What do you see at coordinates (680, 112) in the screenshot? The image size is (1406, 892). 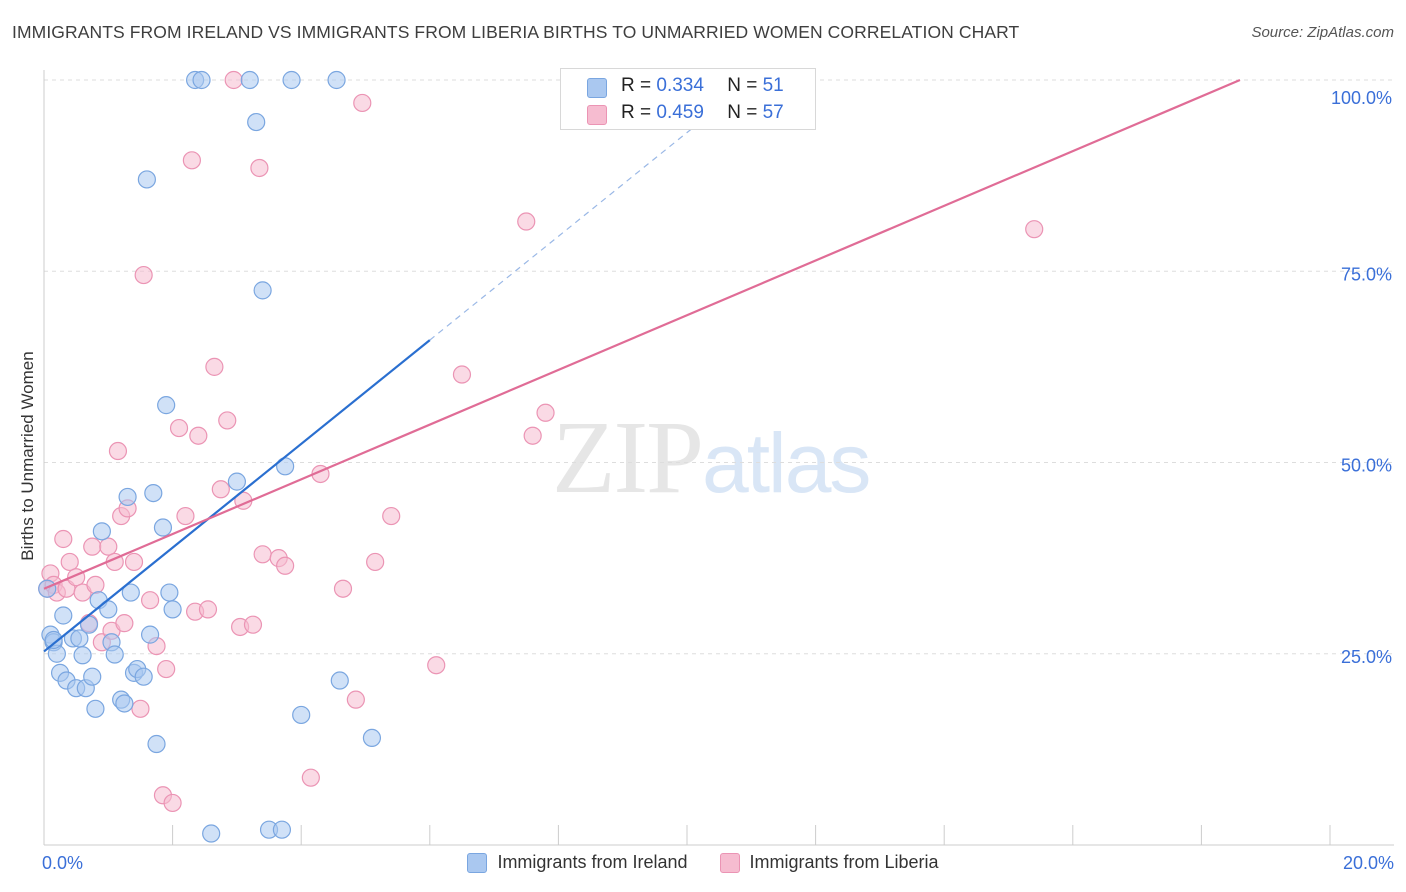 I see `liberia-r-value: 0.459` at bounding box center [680, 112].